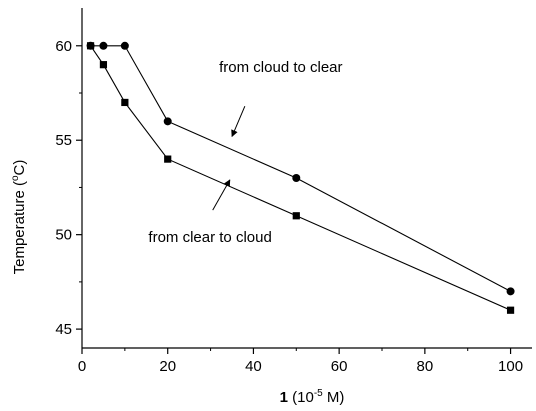 This screenshot has height=411, width=536. What do you see at coordinates (510, 366) in the screenshot?
I see `x-tick-label: 100` at bounding box center [510, 366].